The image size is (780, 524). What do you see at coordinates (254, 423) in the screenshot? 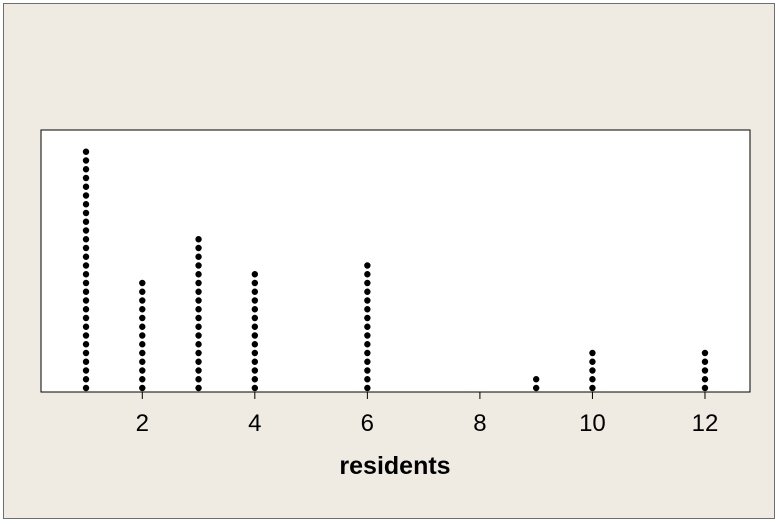
I see `x-tick-label-4: 4` at bounding box center [254, 423].